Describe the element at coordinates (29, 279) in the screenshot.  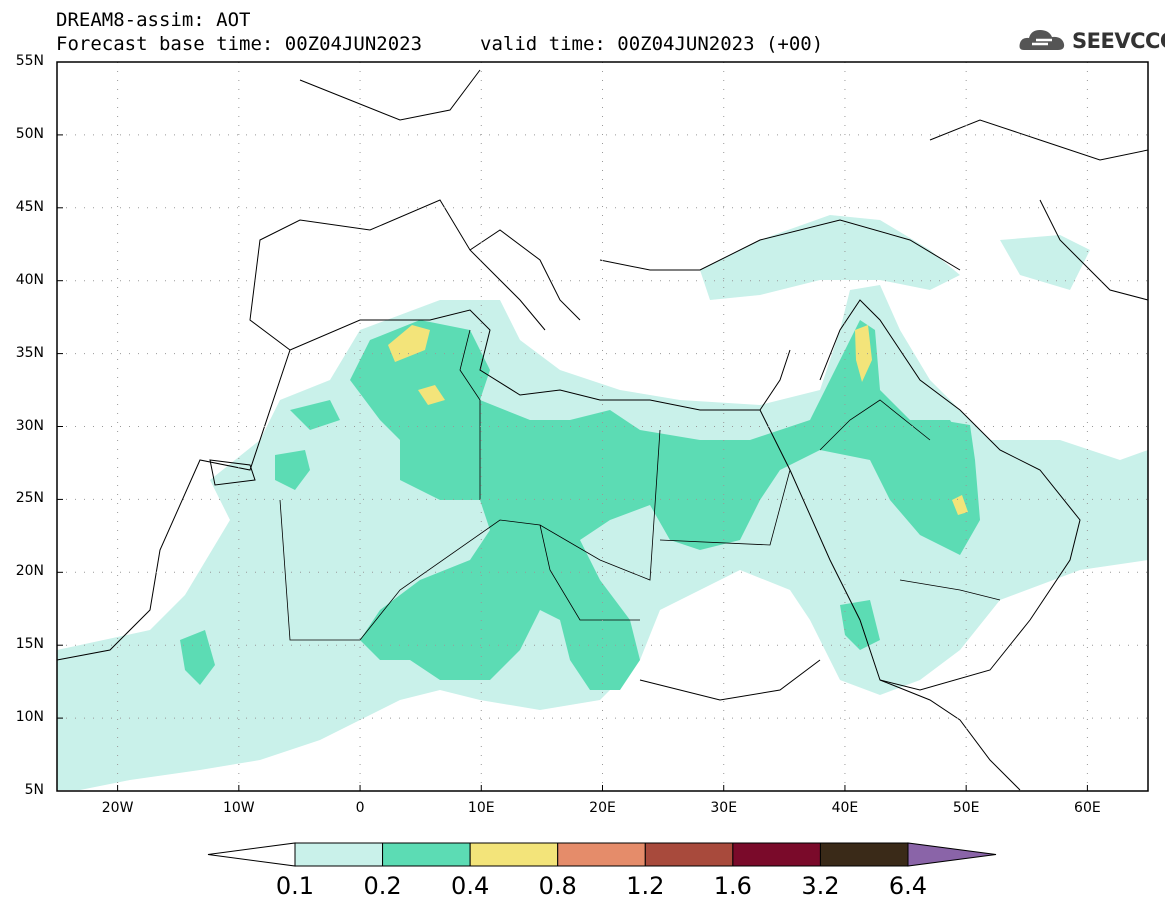
I see `lat-label: 40N` at that location.